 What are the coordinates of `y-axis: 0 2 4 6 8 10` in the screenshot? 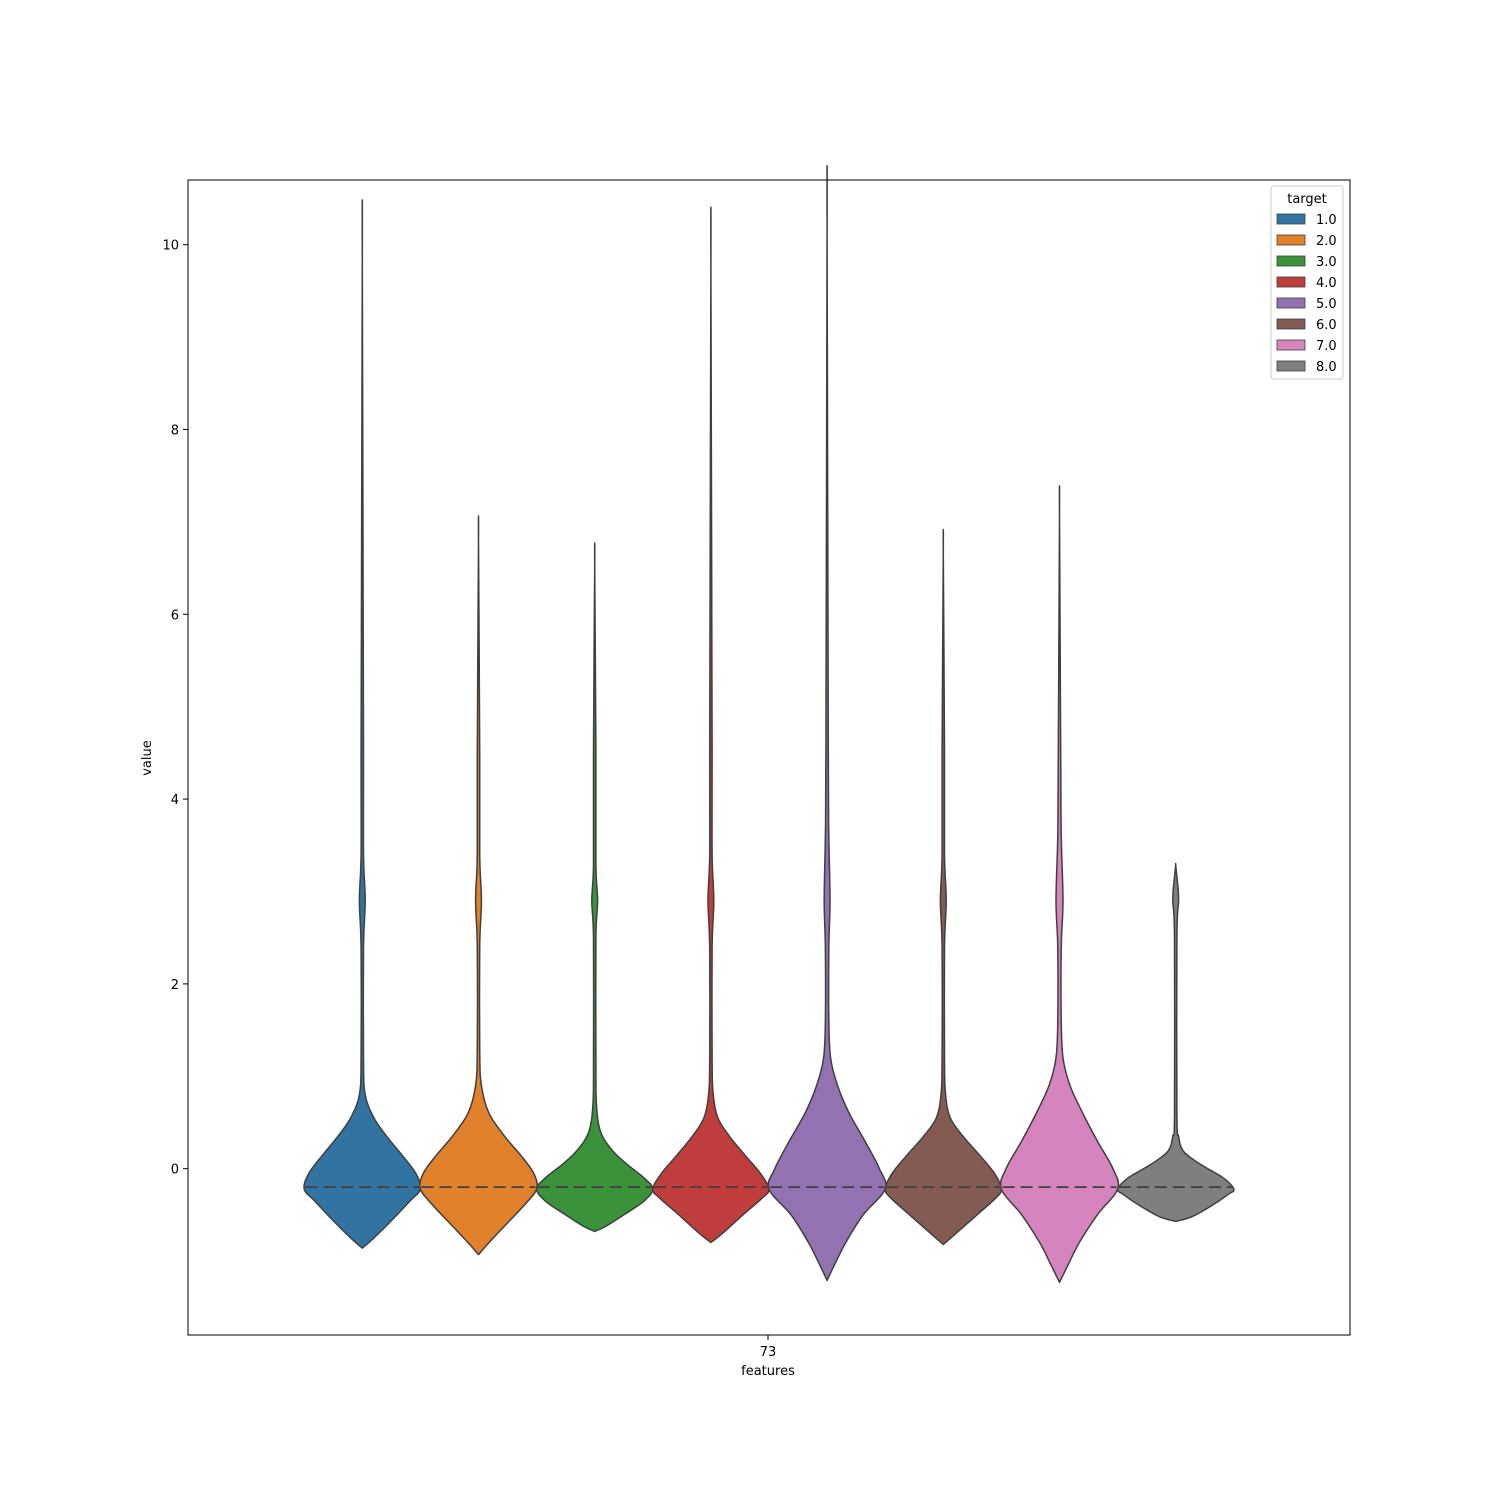 It's located at (175, 708).